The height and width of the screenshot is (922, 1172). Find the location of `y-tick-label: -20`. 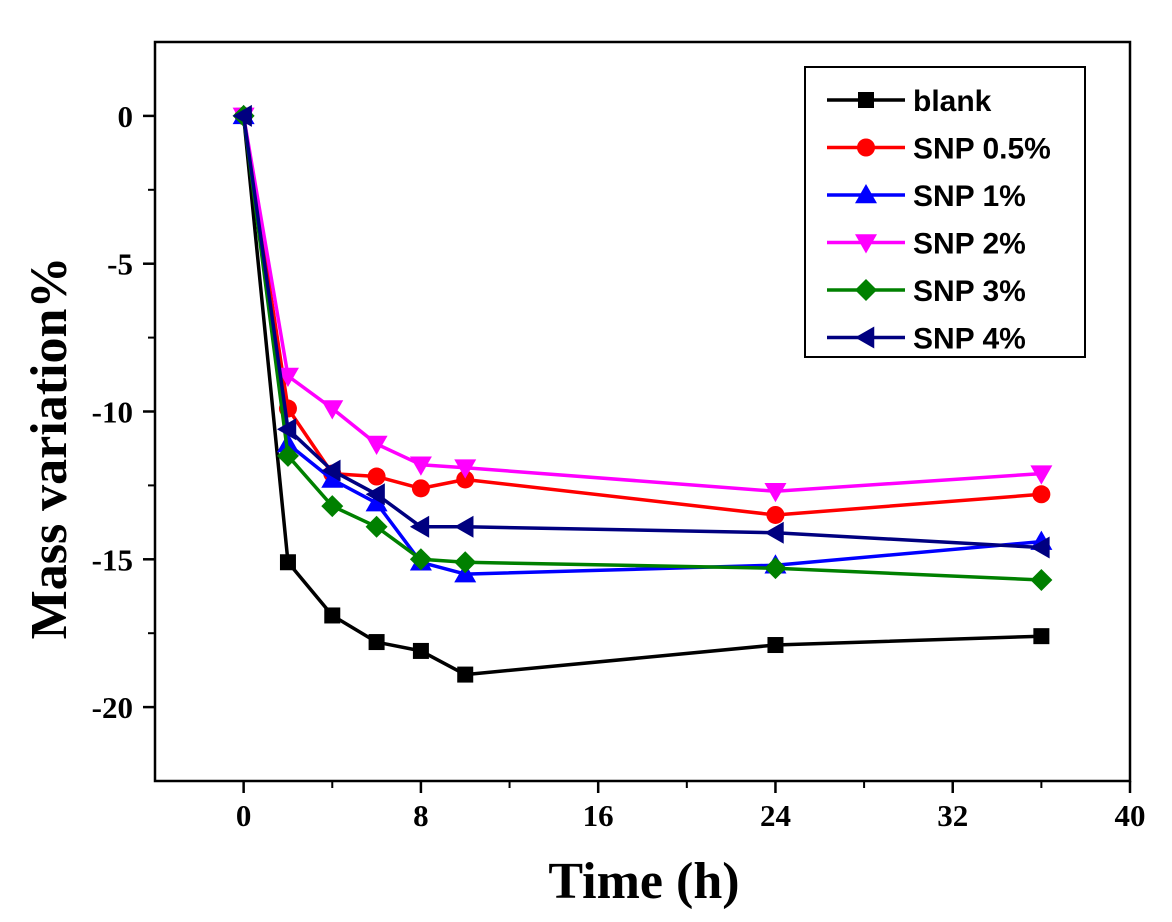

y-tick-label: -20 is located at coordinates (112, 707).